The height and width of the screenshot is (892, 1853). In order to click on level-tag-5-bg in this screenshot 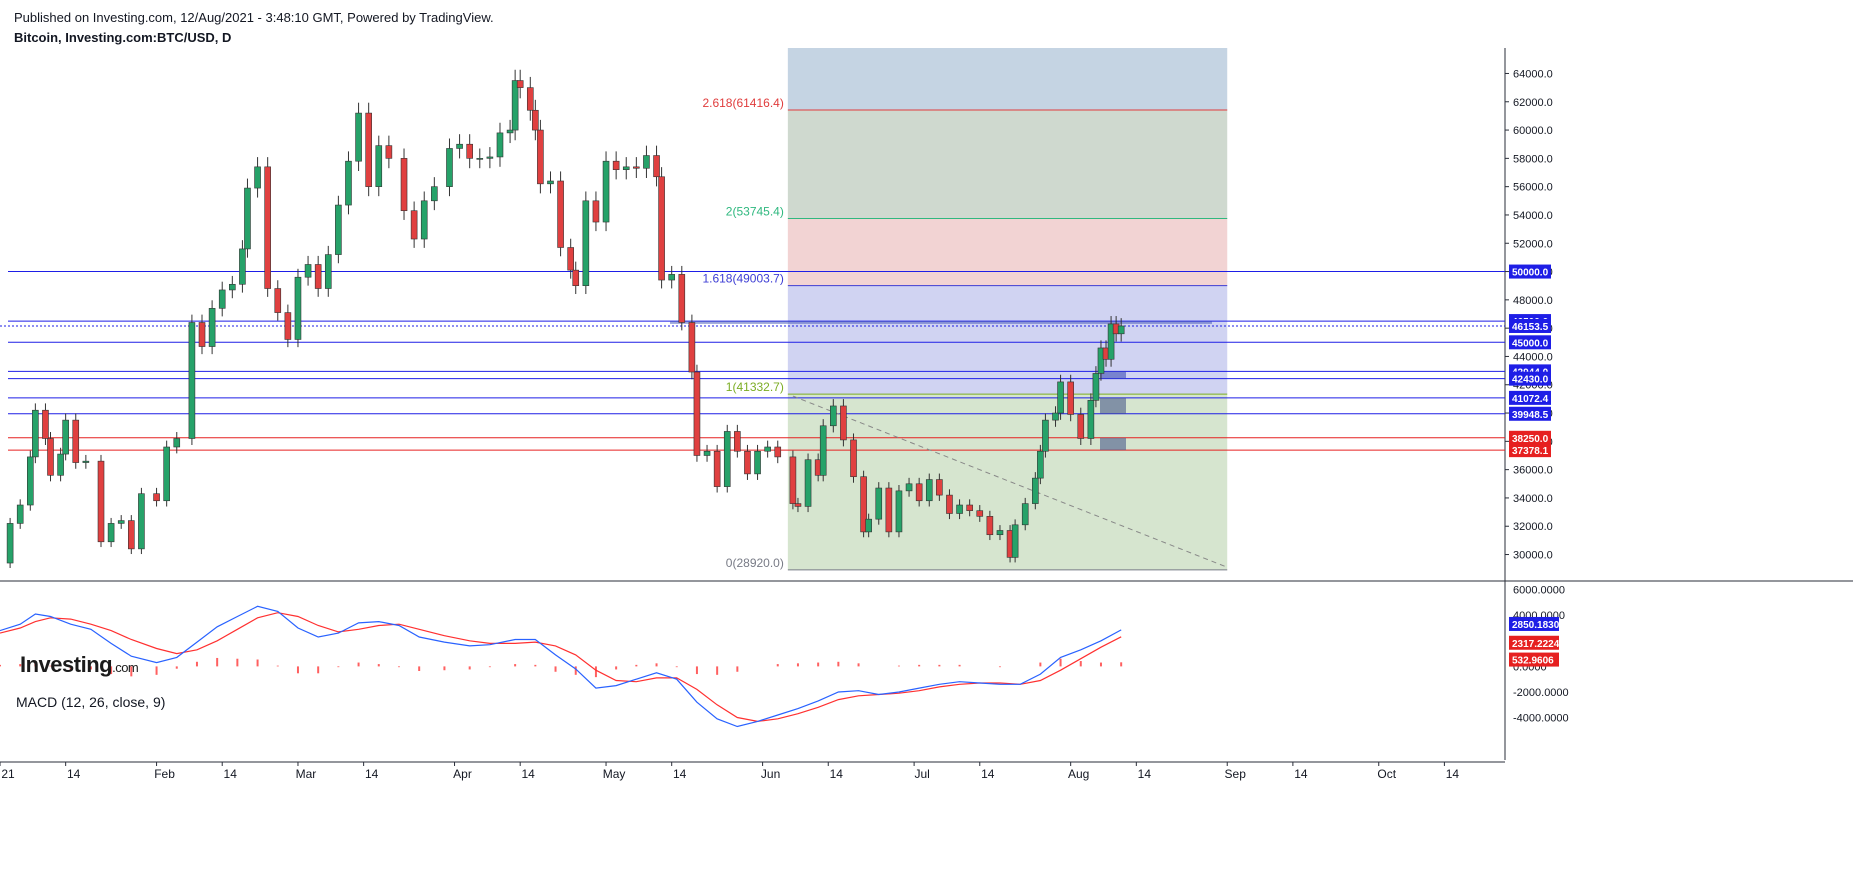, I will do `click(1530, 397)`.